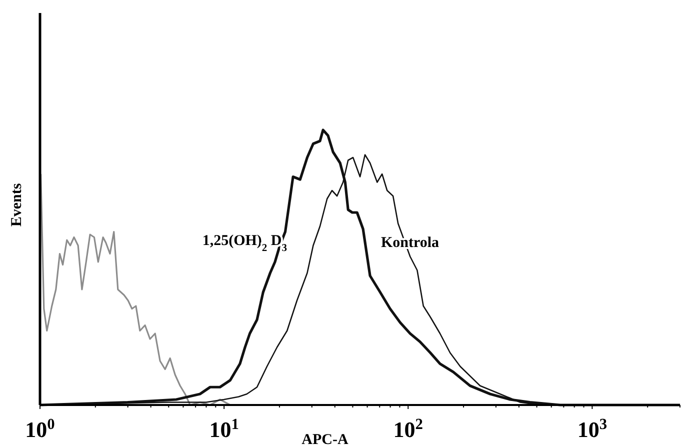  What do you see at coordinates (224, 429) in the screenshot?
I see `x-tick-label: 10$^{1}$` at bounding box center [224, 429].